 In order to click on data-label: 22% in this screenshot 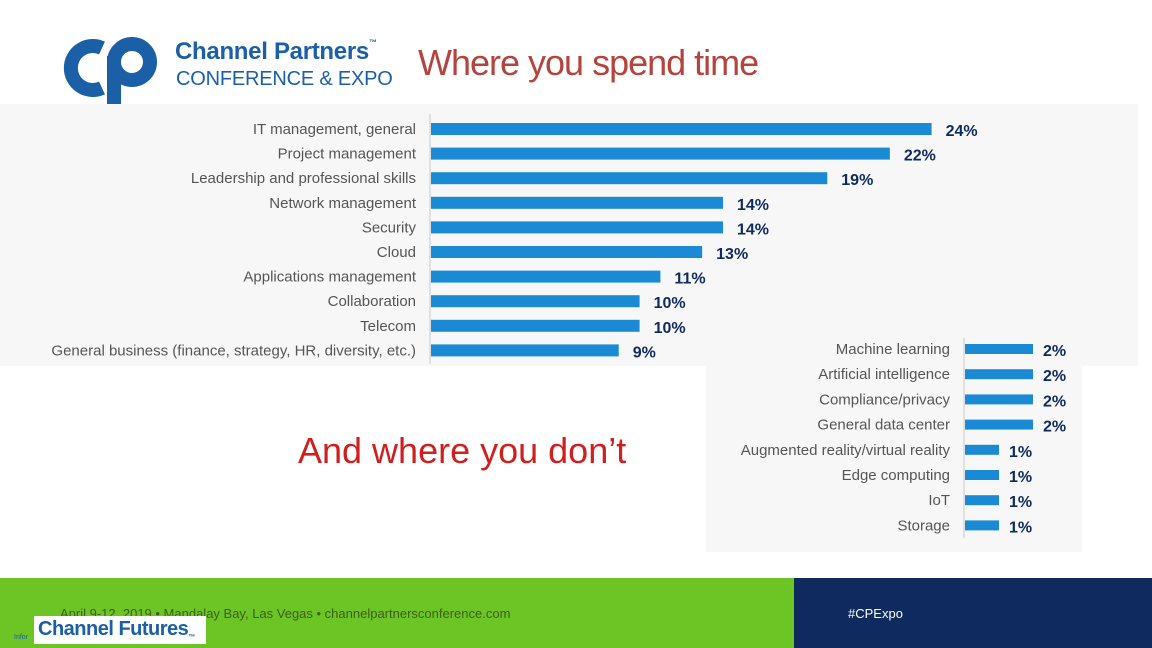, I will do `click(920, 156)`.